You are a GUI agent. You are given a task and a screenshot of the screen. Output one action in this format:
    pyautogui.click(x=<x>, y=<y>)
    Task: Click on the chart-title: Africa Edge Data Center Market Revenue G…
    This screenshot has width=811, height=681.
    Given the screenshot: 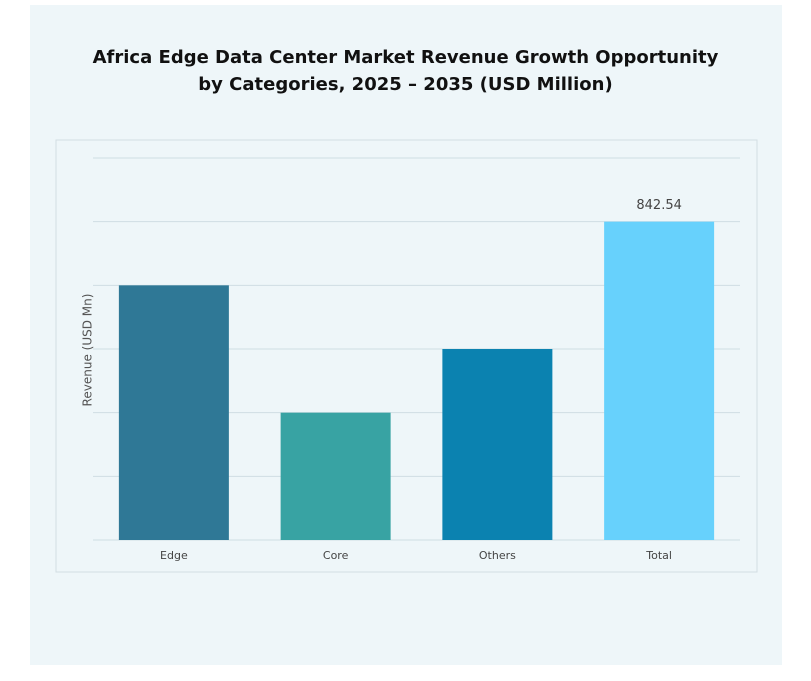 What is the action you would take?
    pyautogui.click(x=405, y=71)
    